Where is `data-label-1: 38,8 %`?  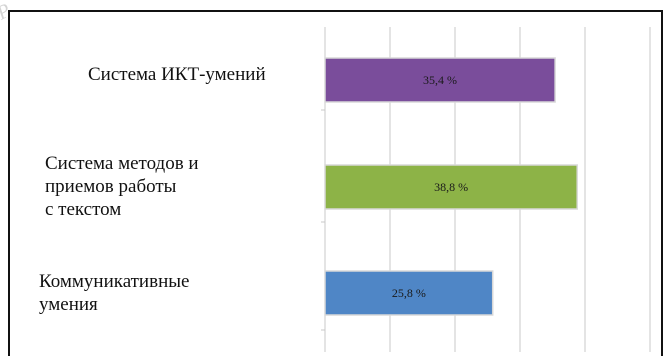
data-label-1: 38,8 % is located at coordinates (451, 187).